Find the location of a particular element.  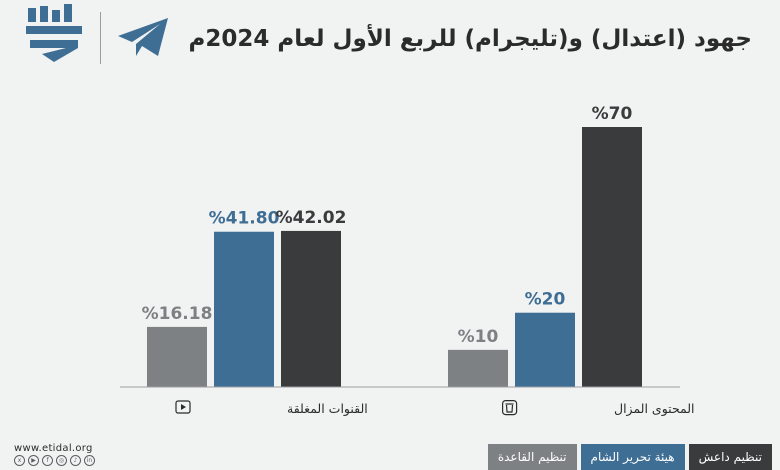

data-label-hts-0: %41.80 is located at coordinates (244, 219).